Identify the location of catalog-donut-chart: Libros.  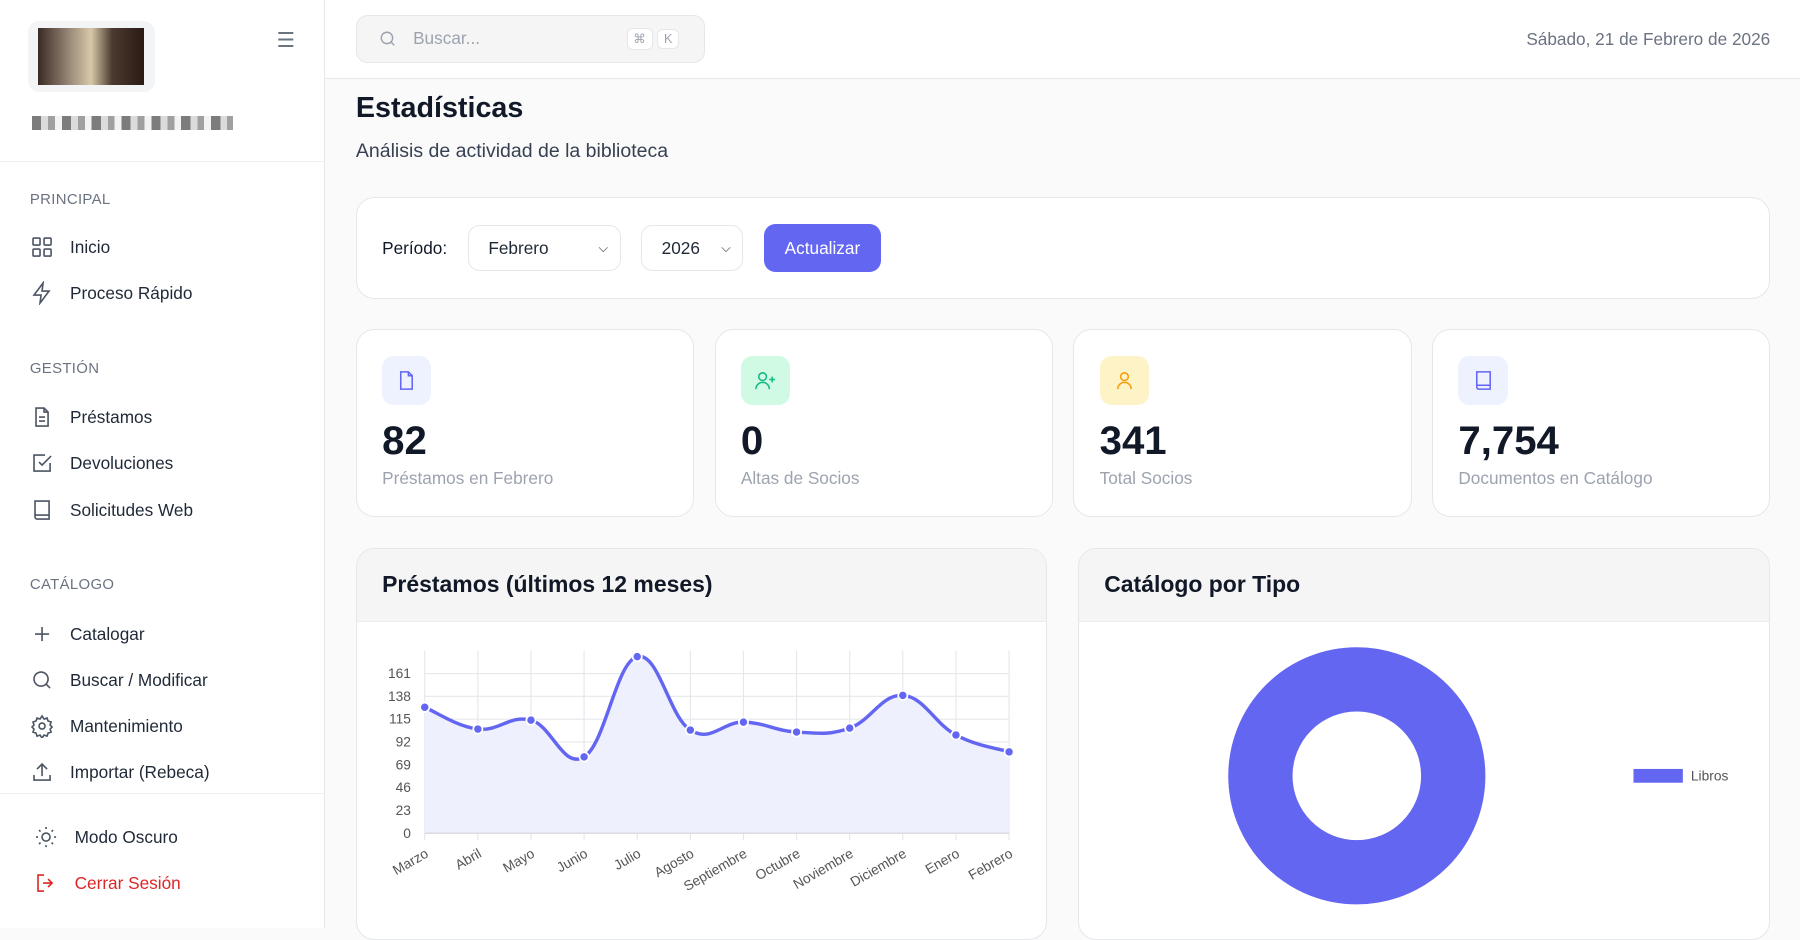
(1478, 776).